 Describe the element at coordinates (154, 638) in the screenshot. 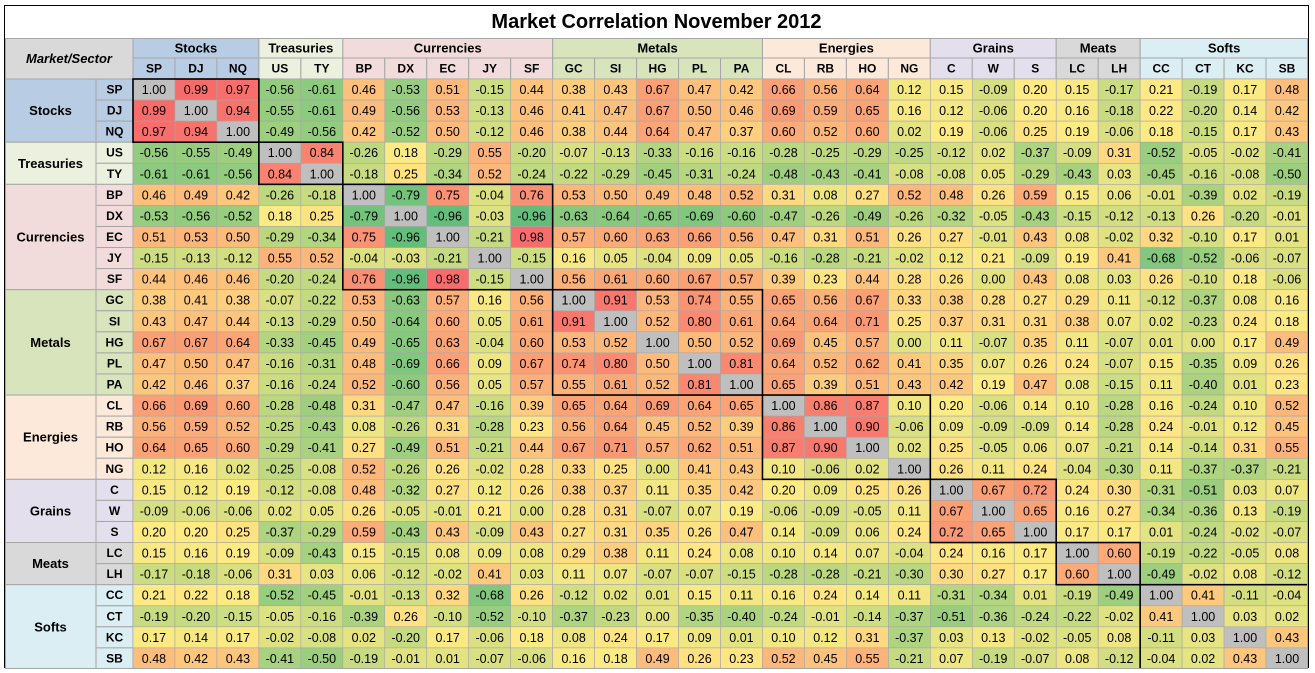

I see `cell-value-kc-sp: 0.17` at that location.